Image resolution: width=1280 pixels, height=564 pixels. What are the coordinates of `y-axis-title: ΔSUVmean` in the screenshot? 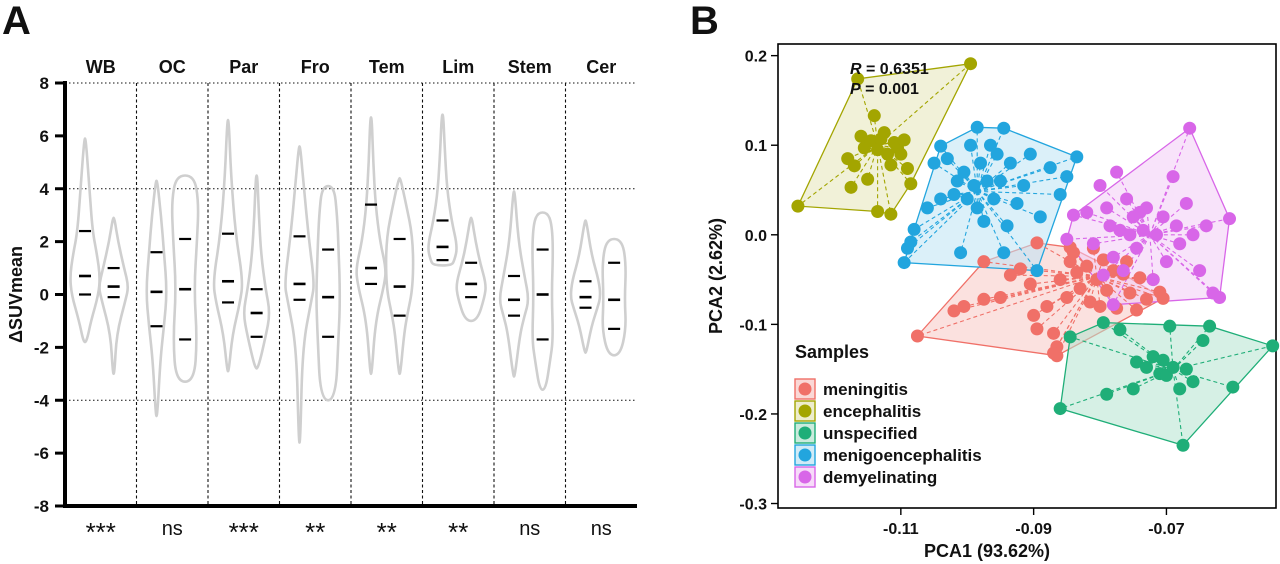 It's located at (16, 294).